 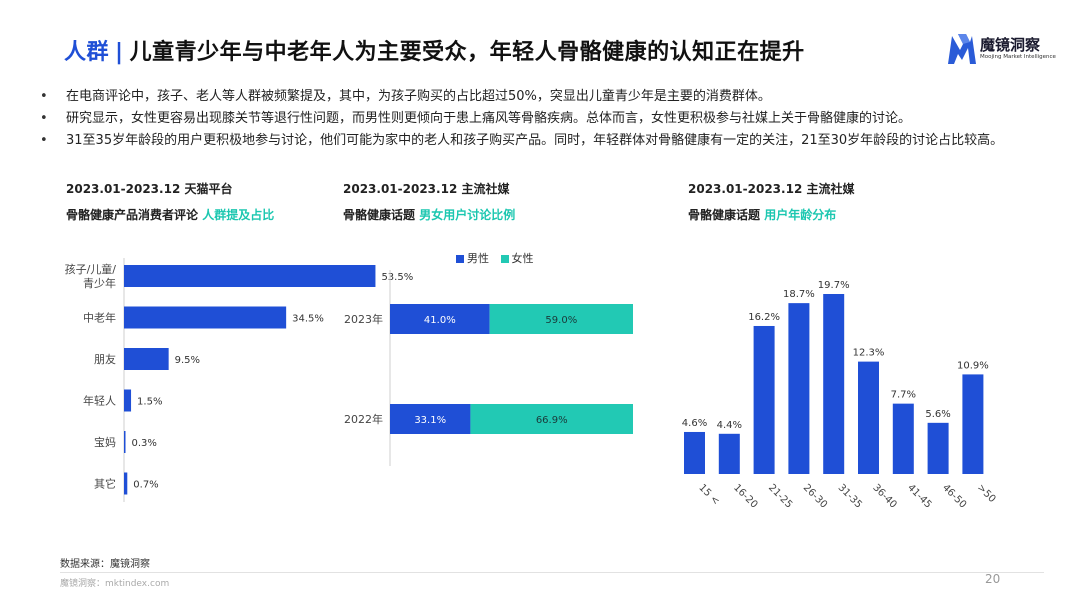 What do you see at coordinates (187, 360) in the screenshot?
I see `chart1-value-label: 9.5%` at bounding box center [187, 360].